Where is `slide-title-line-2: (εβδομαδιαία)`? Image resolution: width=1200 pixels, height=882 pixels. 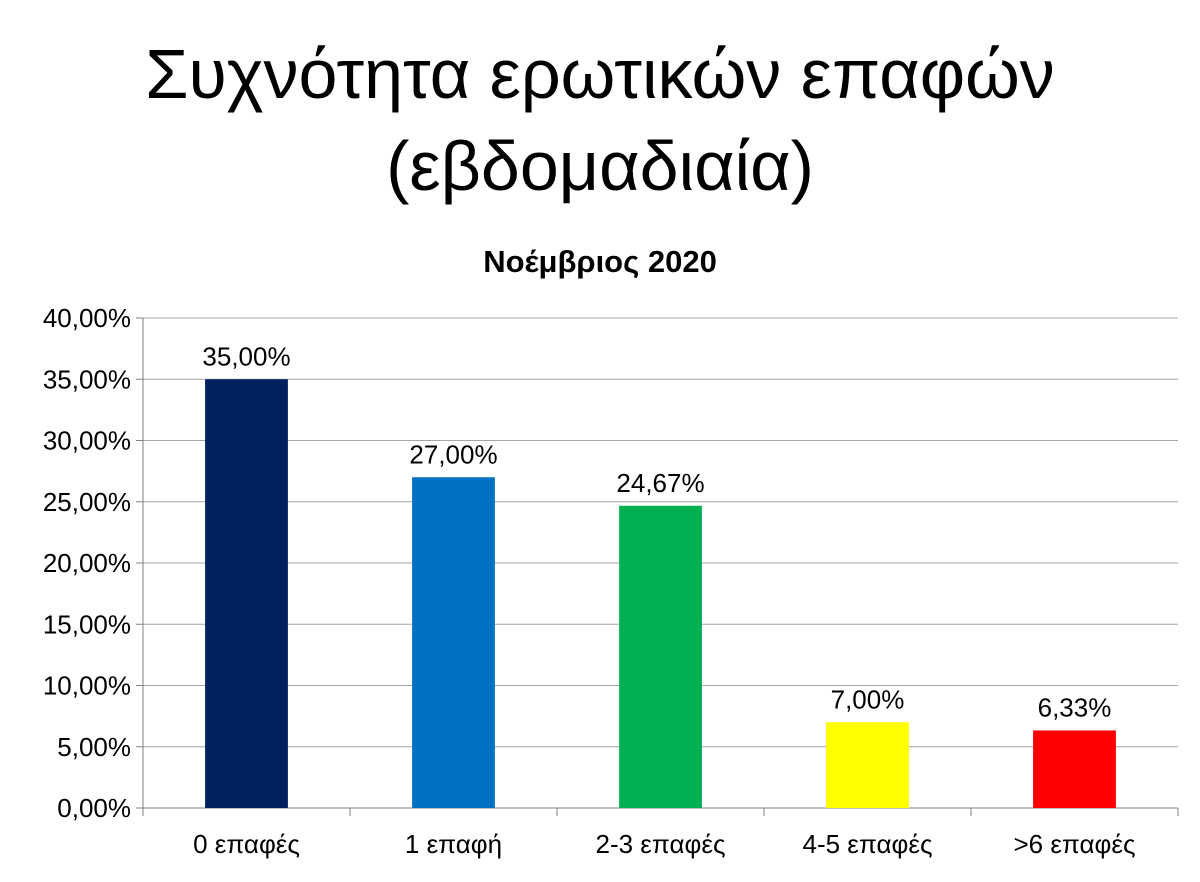 slide-title-line-2: (εβδομαδιαία) is located at coordinates (600, 166).